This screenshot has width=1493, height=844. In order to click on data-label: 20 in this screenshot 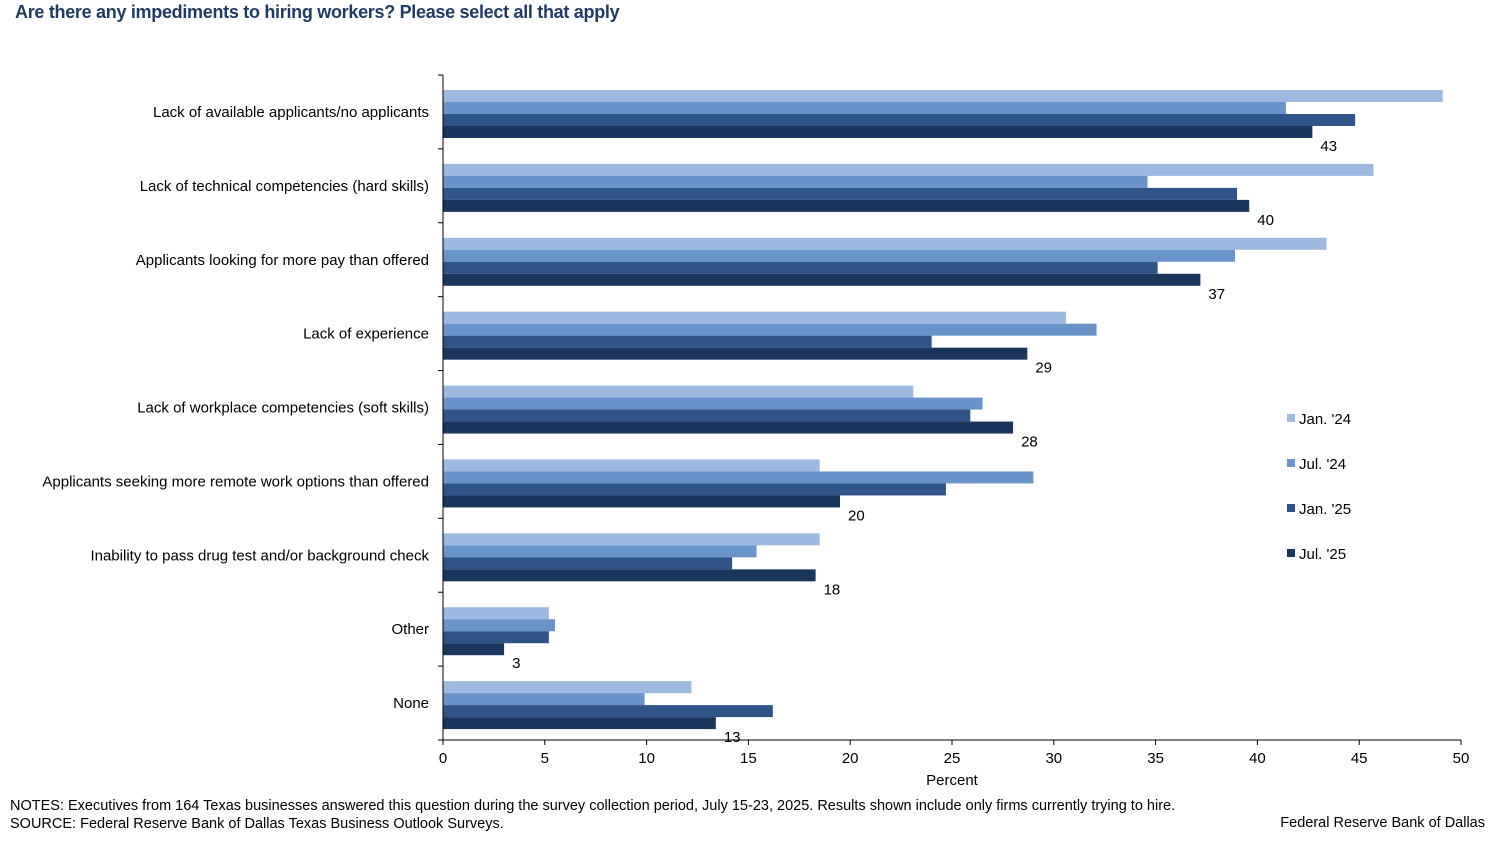, I will do `click(856, 515)`.